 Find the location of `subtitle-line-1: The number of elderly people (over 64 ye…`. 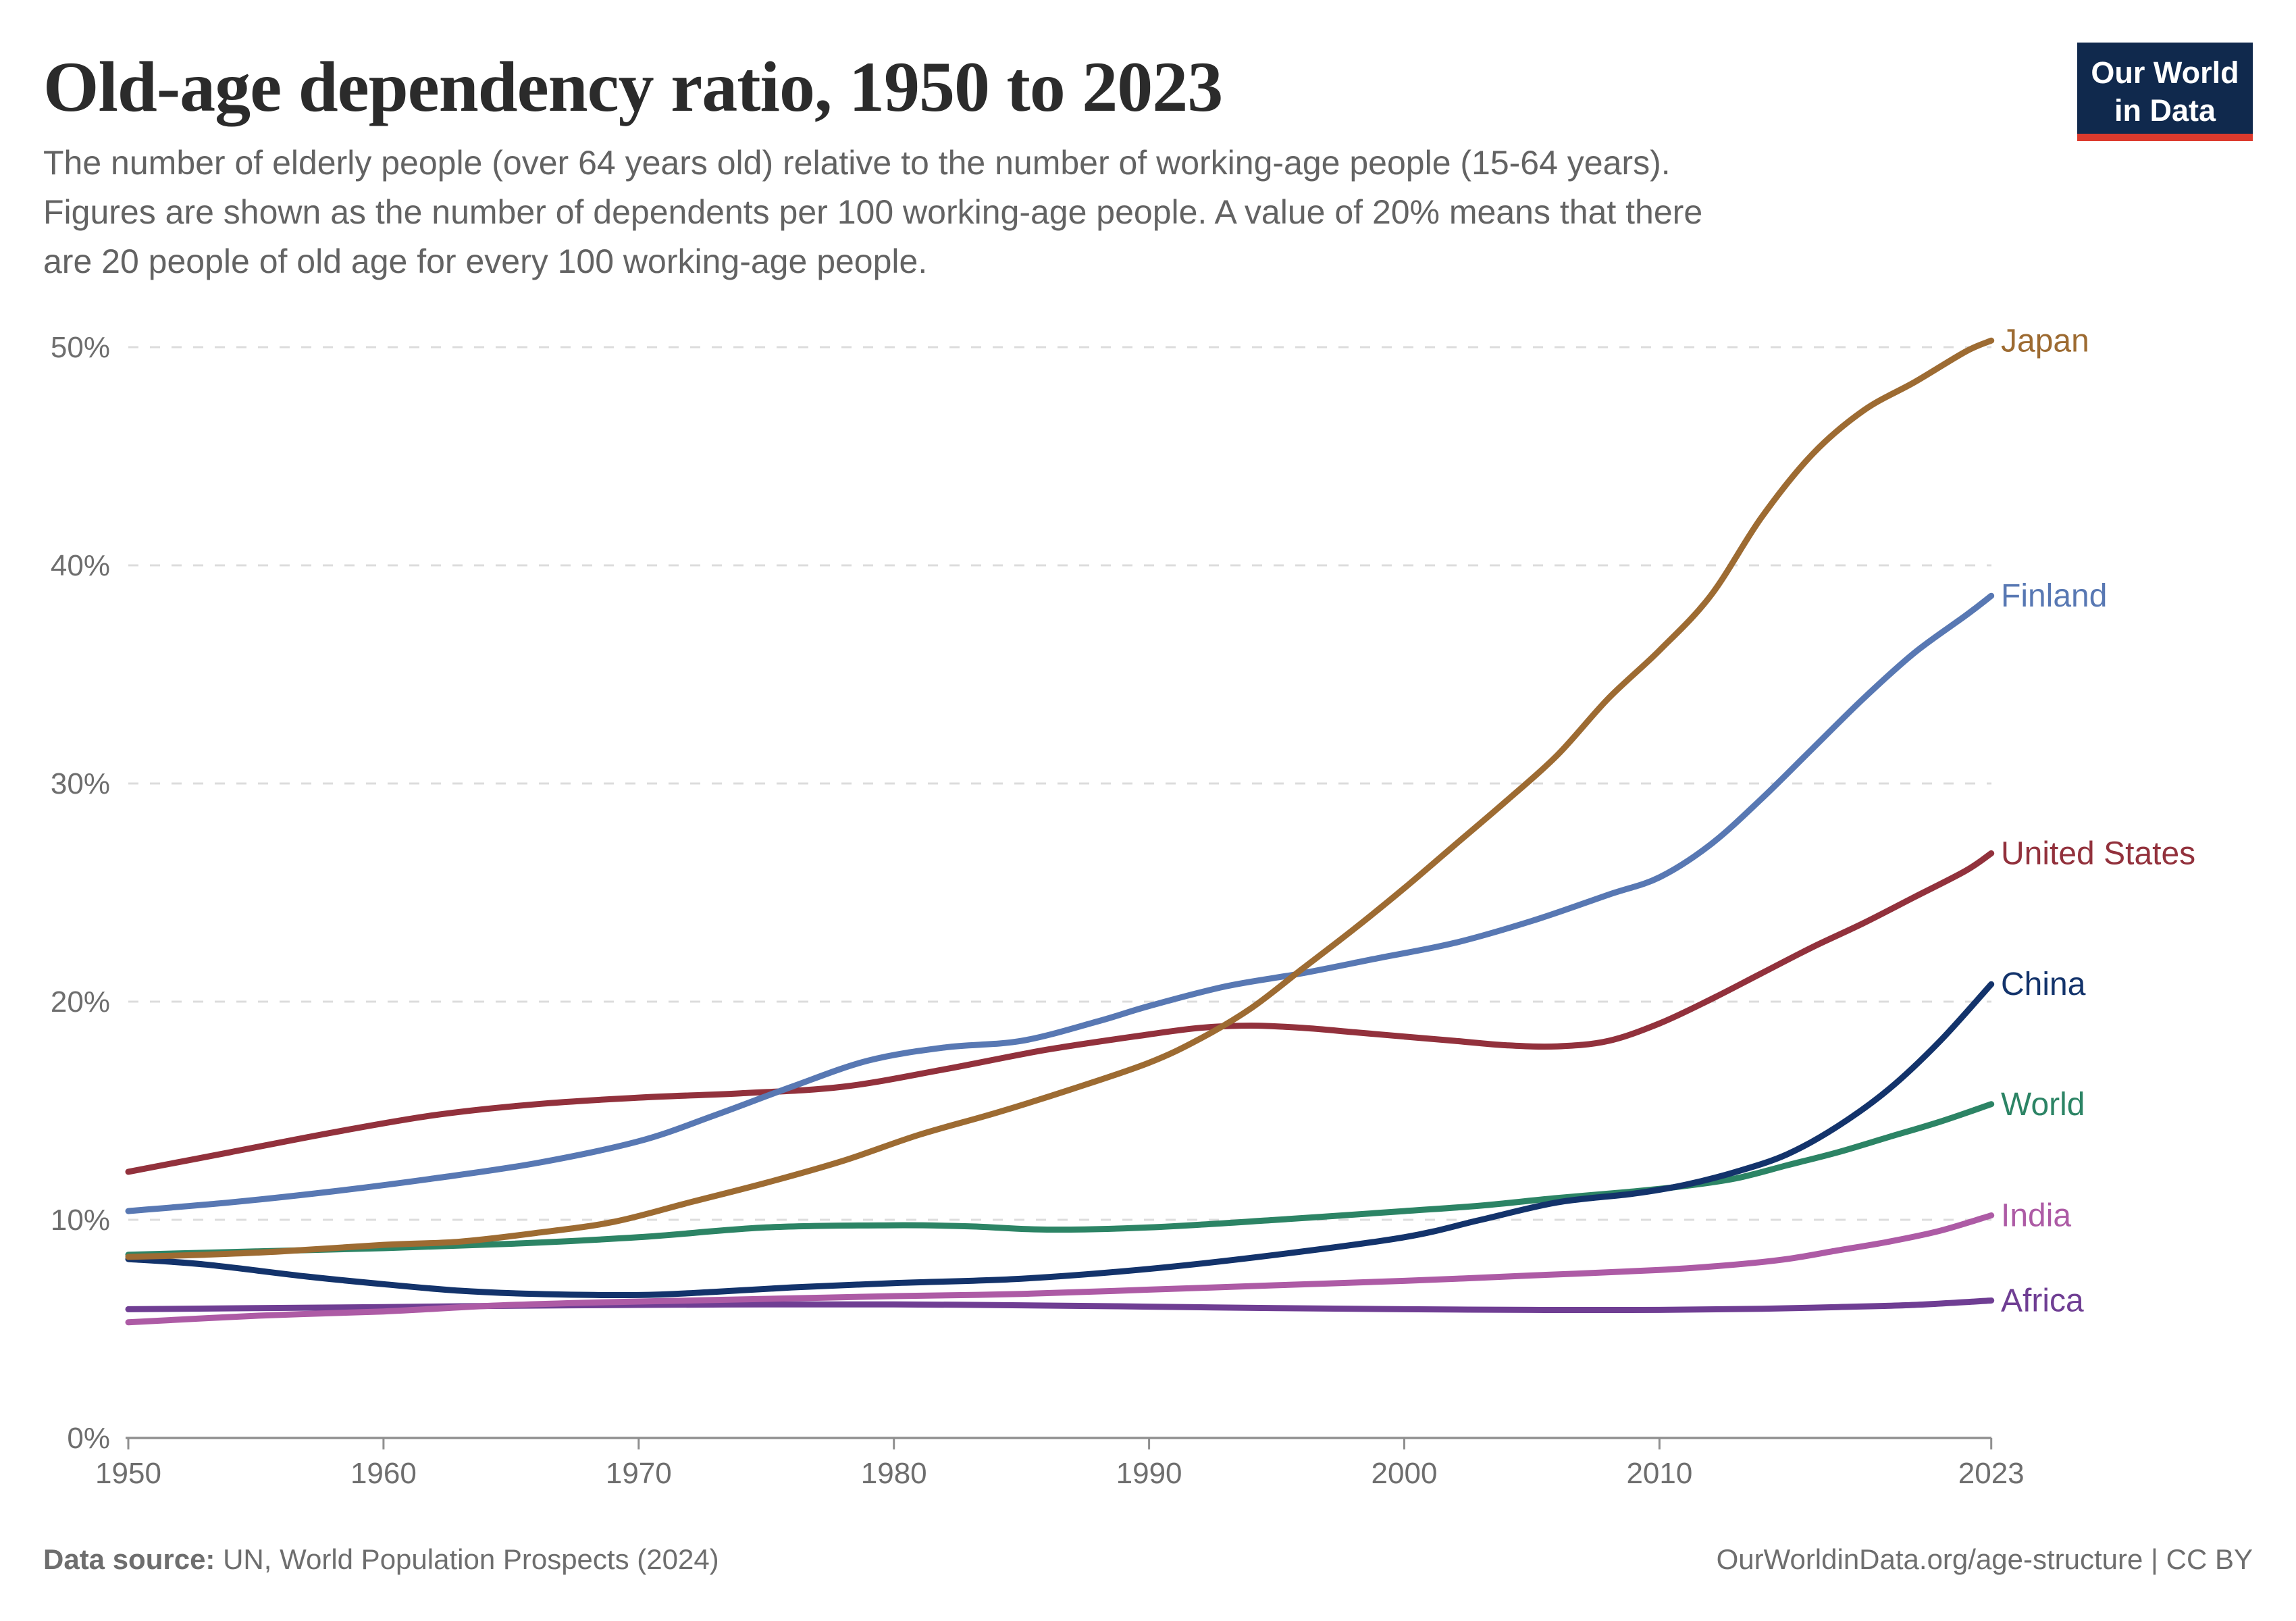

subtitle-line-1: The number of elderly people (over 64 ye… is located at coordinates (857, 163).